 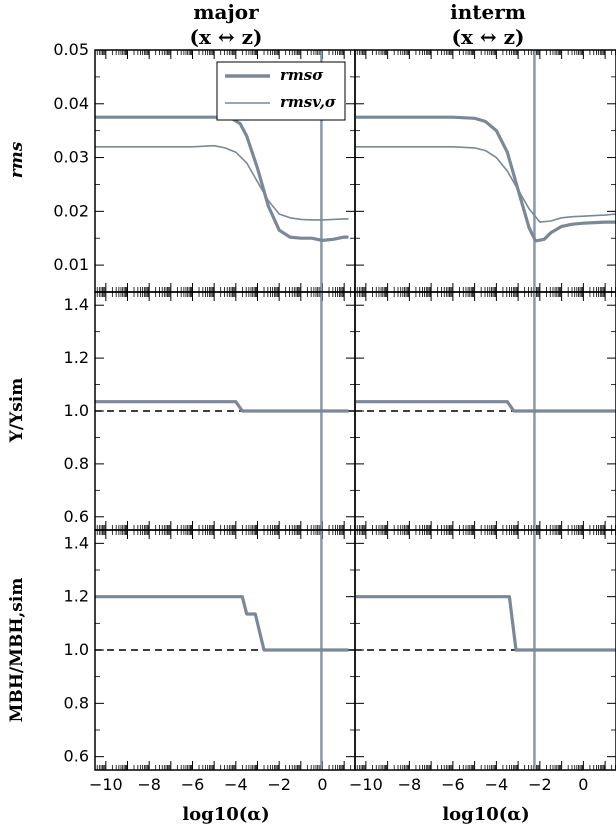 I want to click on legend-box, so click(x=281, y=91).